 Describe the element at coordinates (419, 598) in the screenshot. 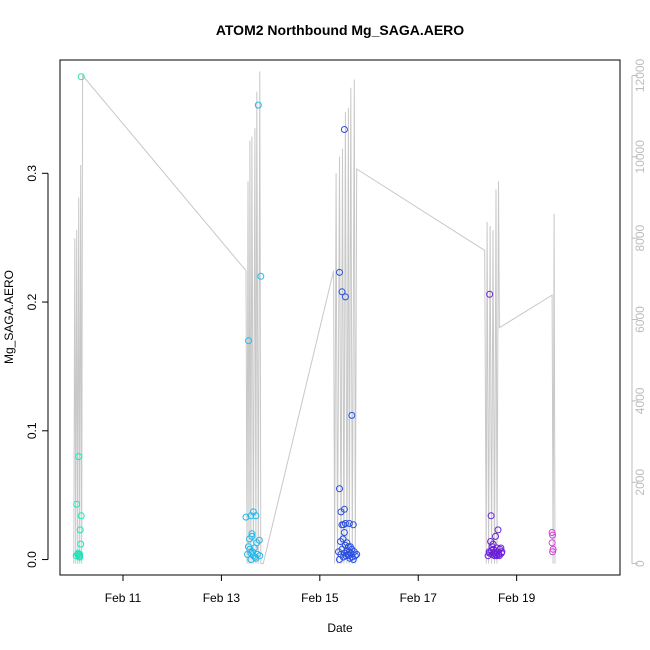

I see `x-tick-label: Feb 17` at that location.